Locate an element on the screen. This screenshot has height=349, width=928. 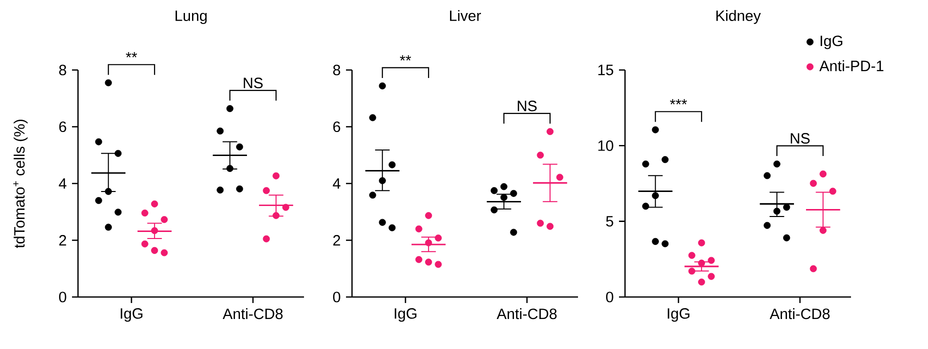
chart-title: Liver is located at coordinates (465, 16).